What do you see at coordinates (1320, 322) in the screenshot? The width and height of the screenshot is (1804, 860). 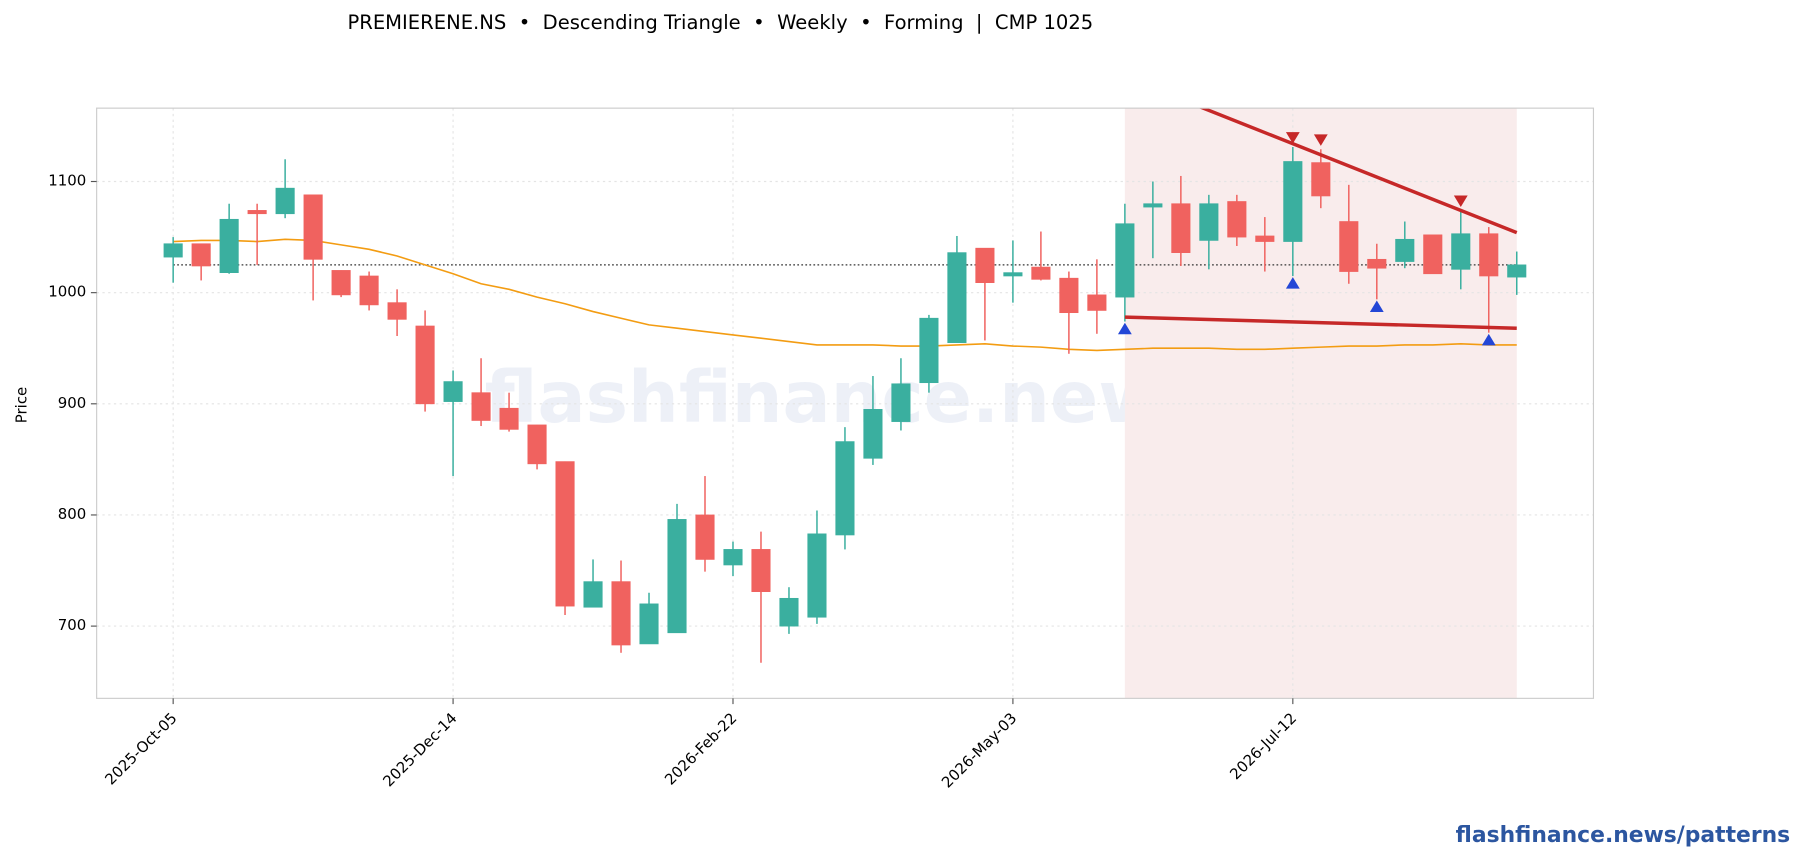 I see `support-line` at bounding box center [1320, 322].